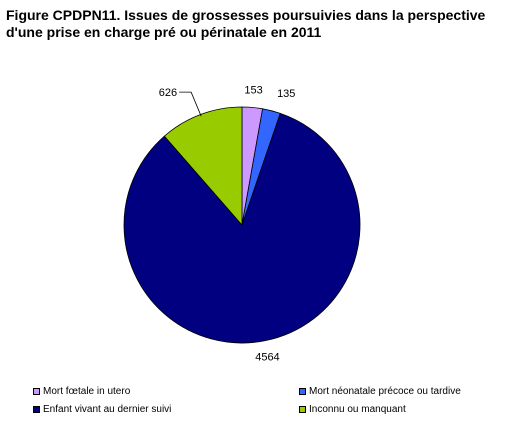  I want to click on legend-swatch-mort-neonatale, so click(302, 391).